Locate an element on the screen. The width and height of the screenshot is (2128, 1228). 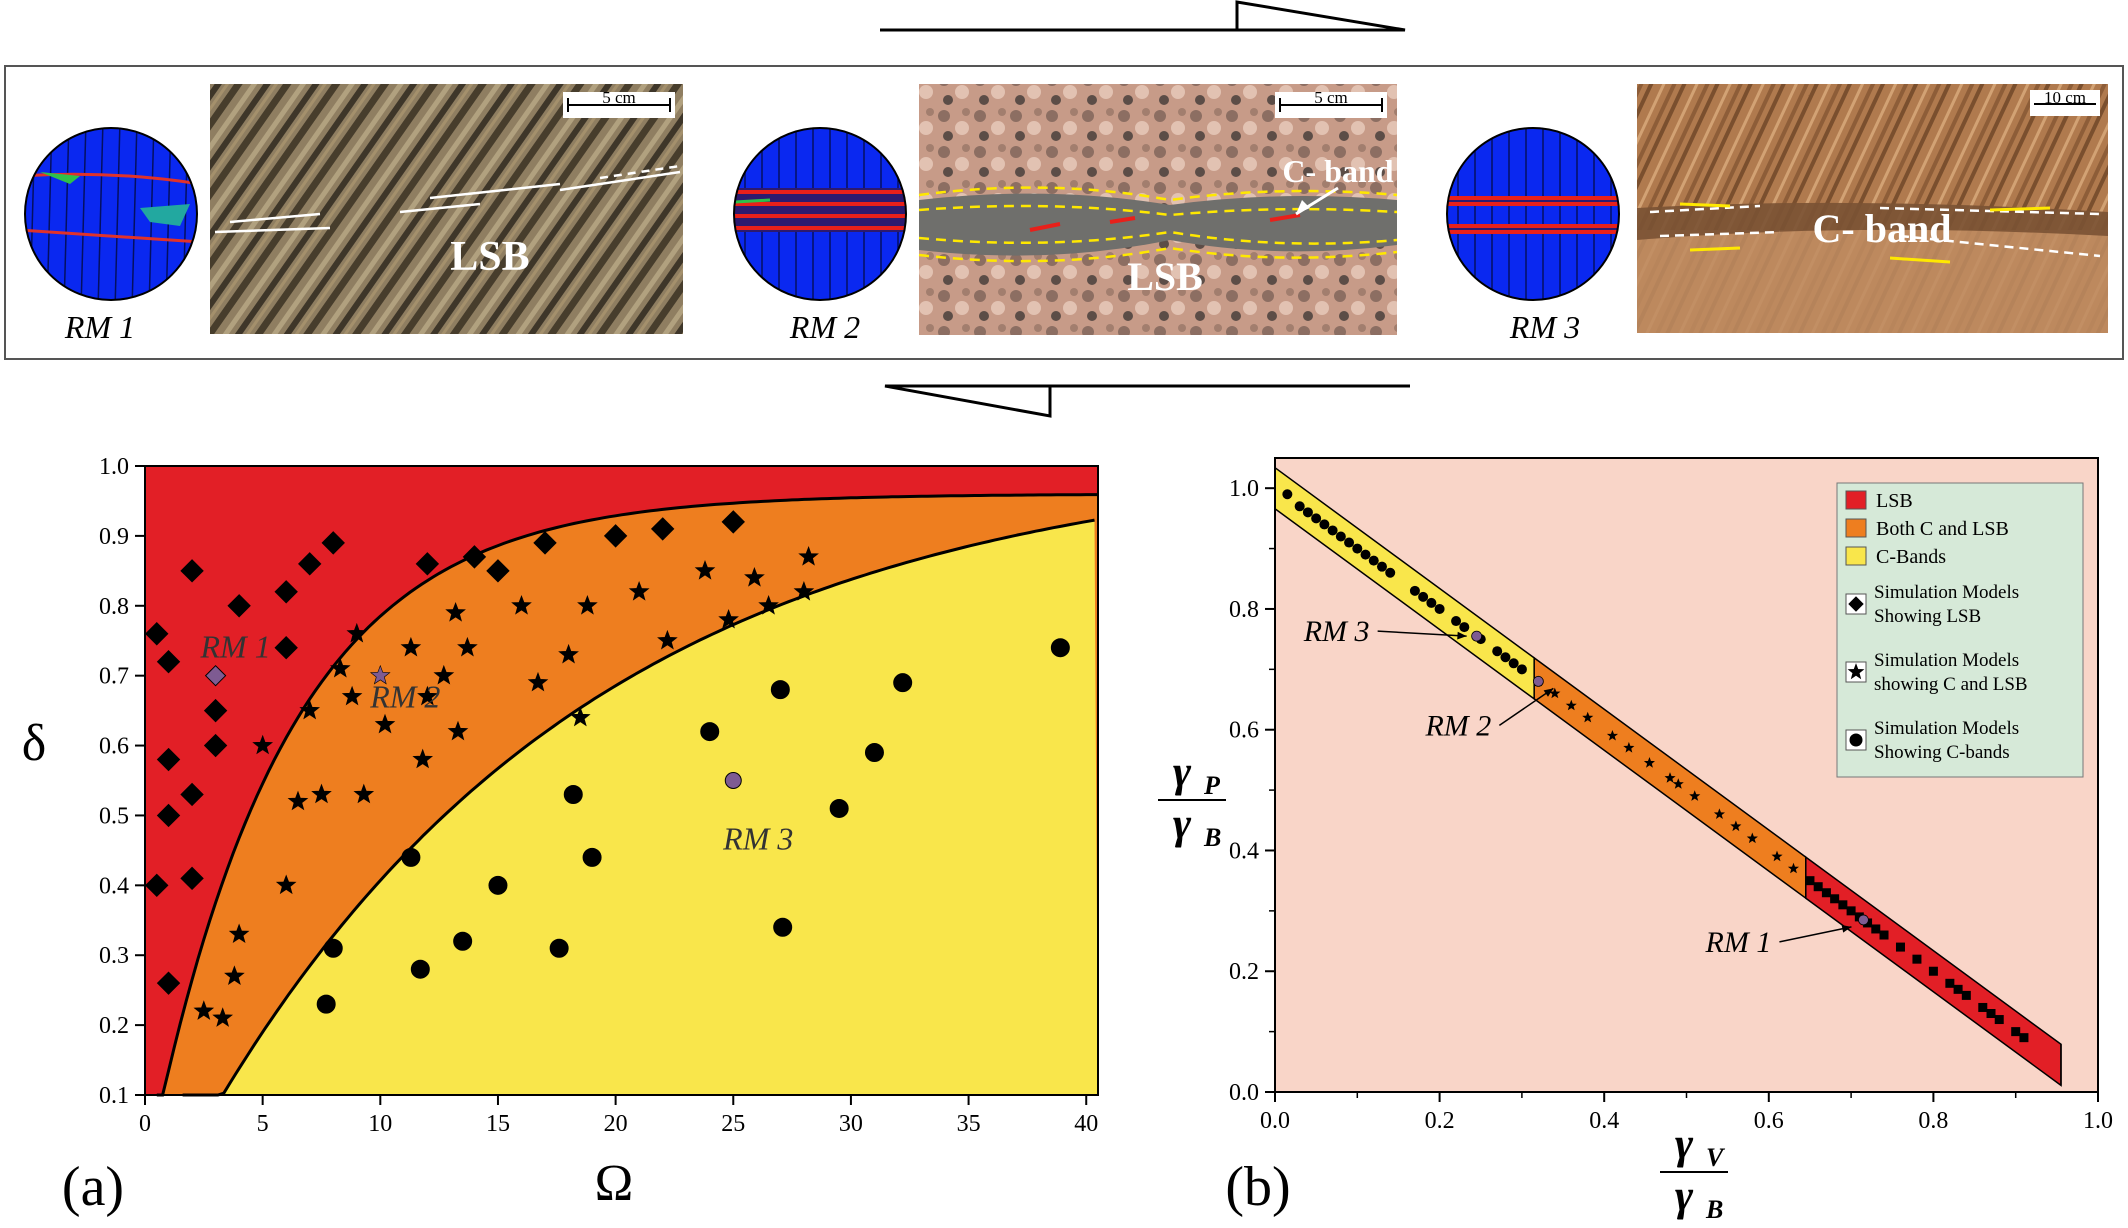
model-2: RM 2 5 cm LSB C- band is located at coordinates (1065, 214).